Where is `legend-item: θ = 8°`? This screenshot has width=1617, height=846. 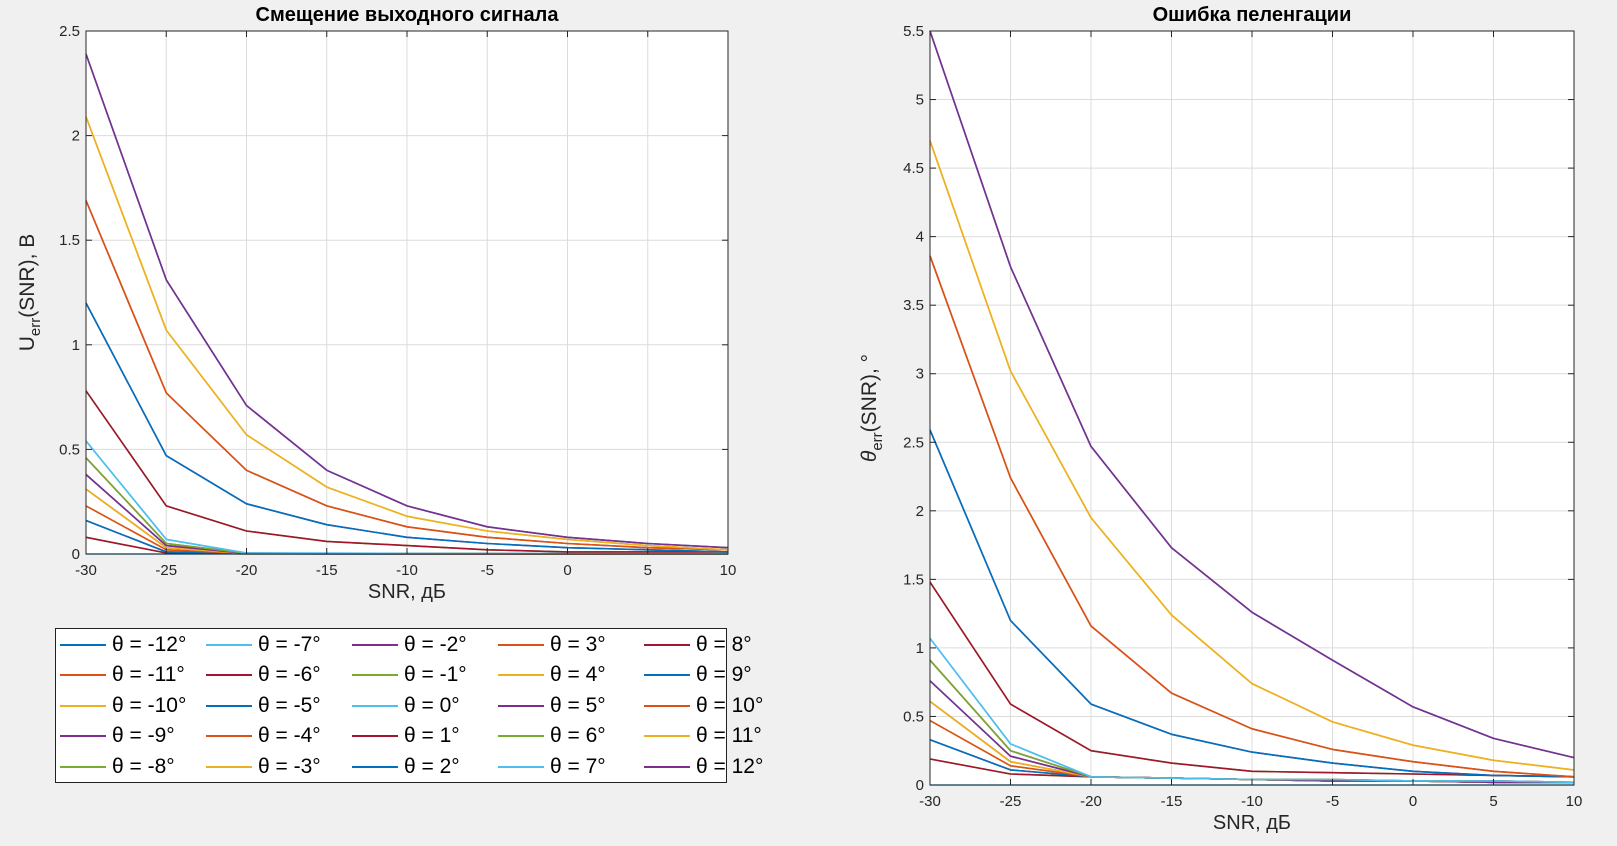 legend-item: θ = 8° is located at coordinates (698, 644).